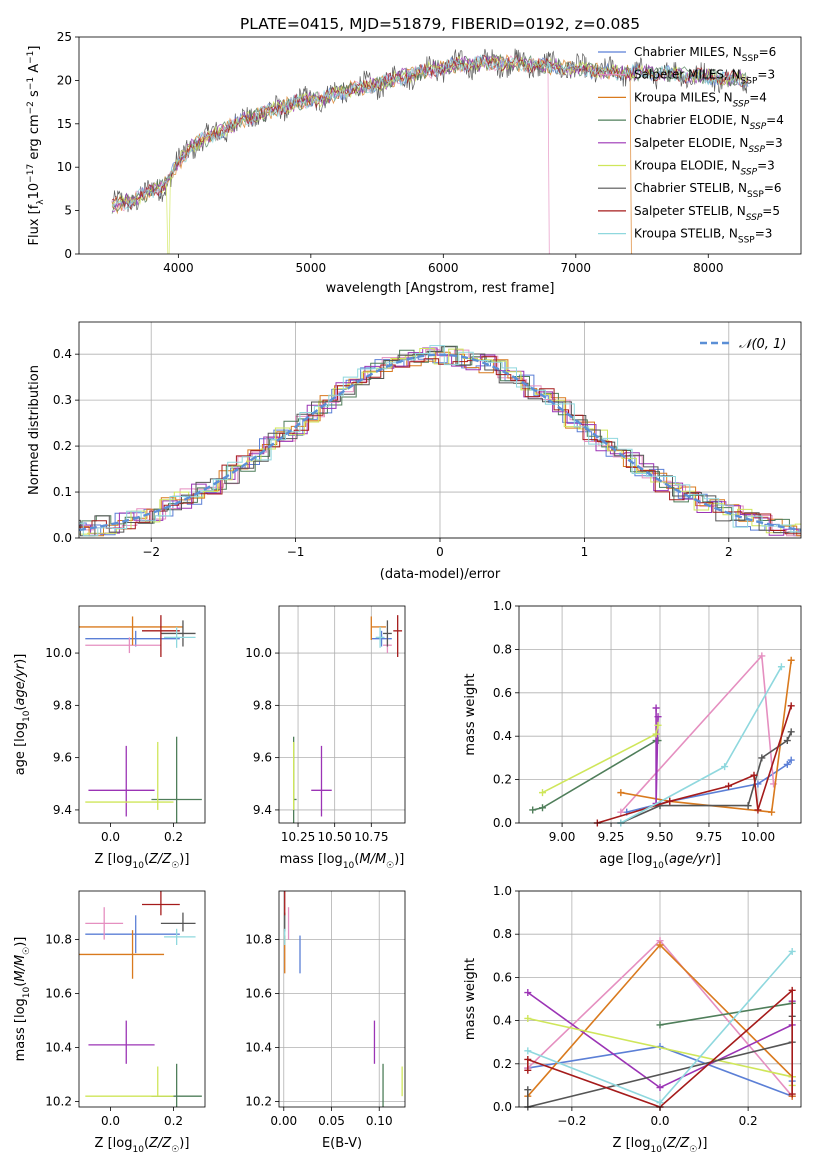 Image resolution: width=819 pixels, height=1170 pixels. I want to click on legend-label: Kroupa ELODIE, NSSP=3, so click(704, 168).